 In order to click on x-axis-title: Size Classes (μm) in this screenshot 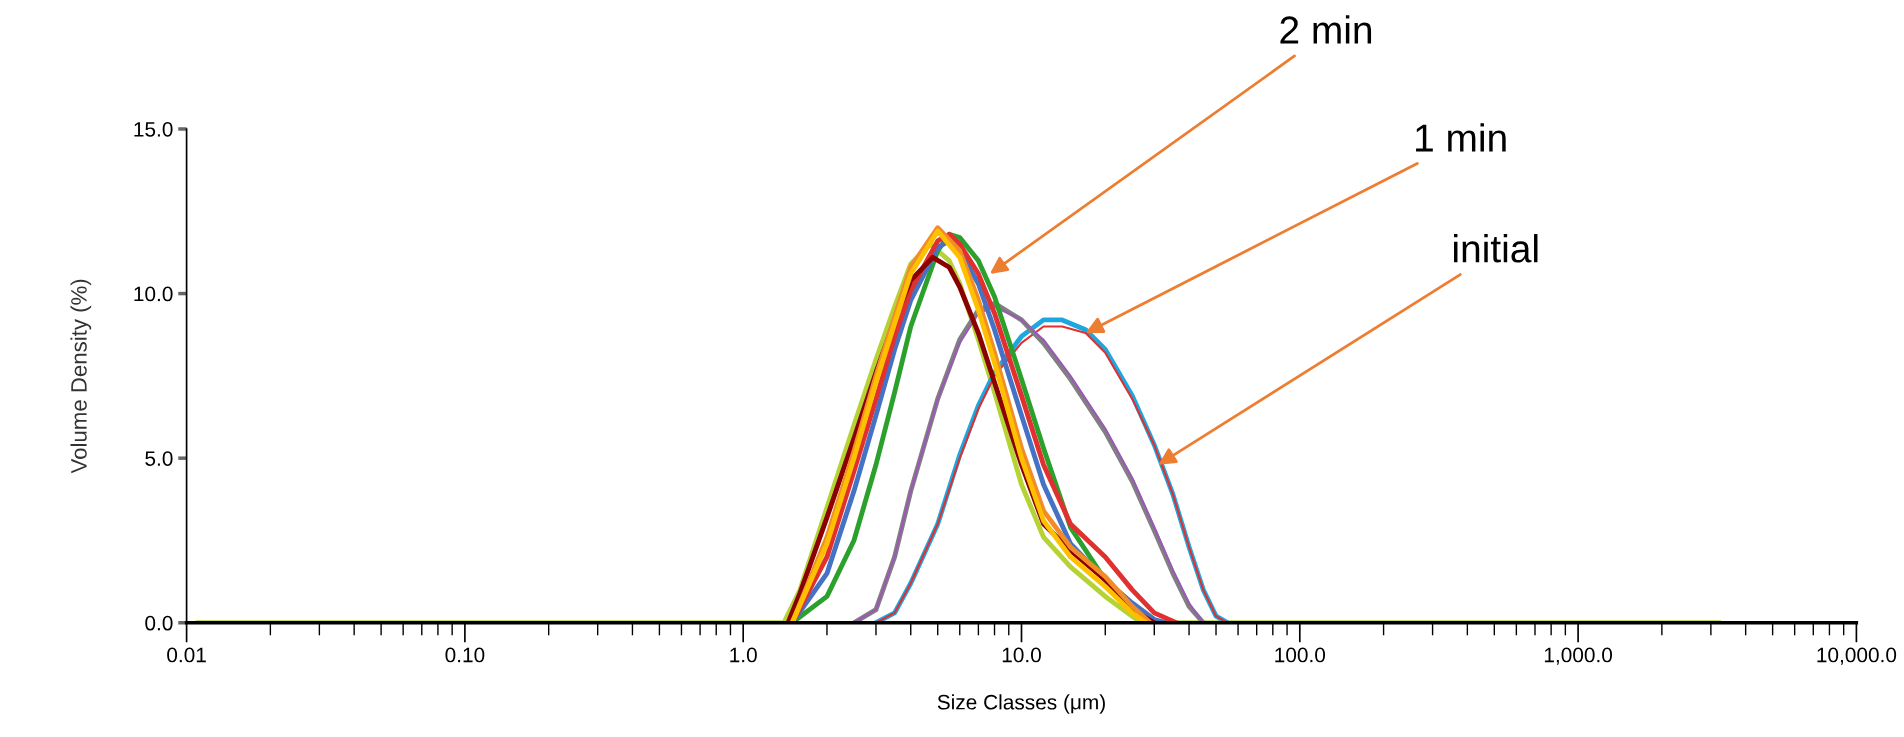, I will do `click(1021, 704)`.